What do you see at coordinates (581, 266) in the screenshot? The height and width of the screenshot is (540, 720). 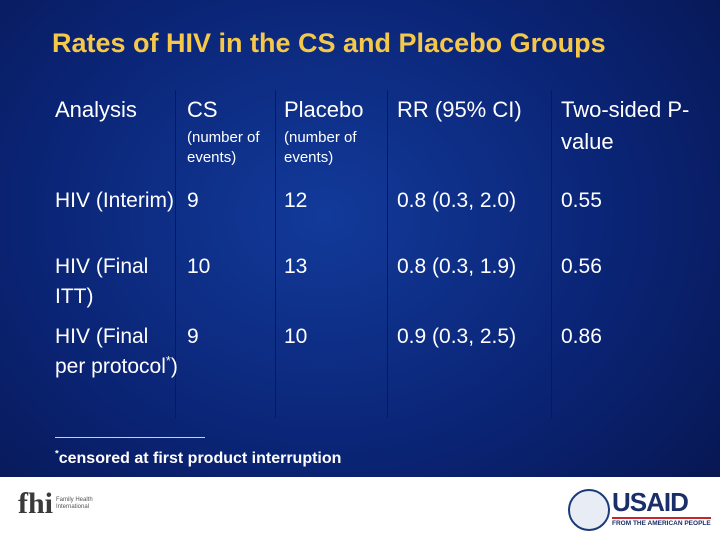 I see `table-cell: 0.56` at bounding box center [581, 266].